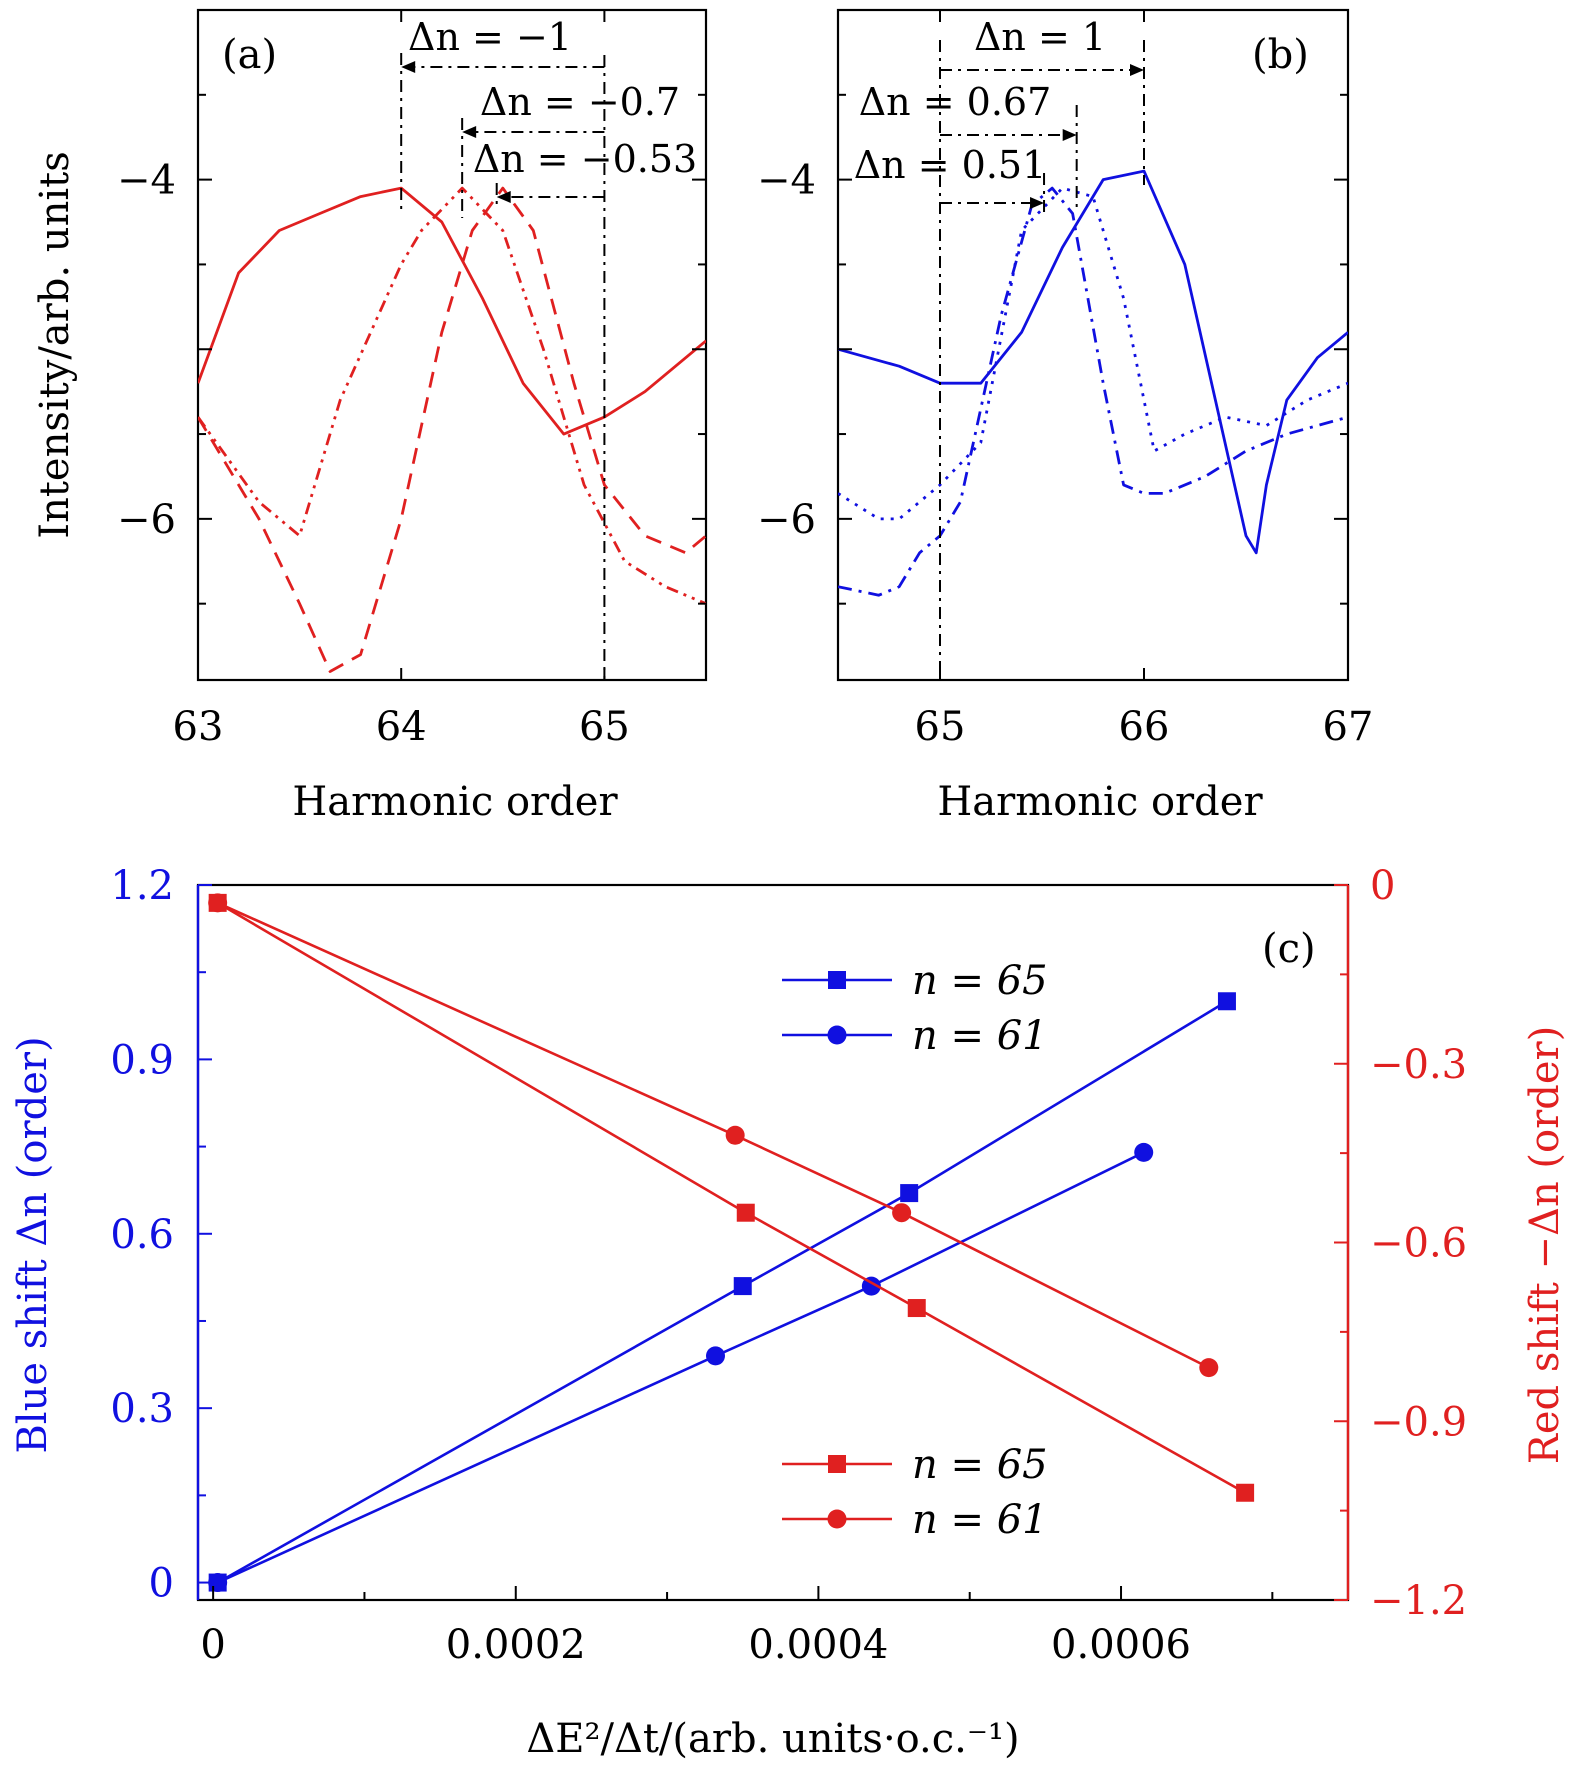 The height and width of the screenshot is (1768, 1575). Describe the element at coordinates (1289, 949) in the screenshot. I see `panel-c-label: (c)` at that location.